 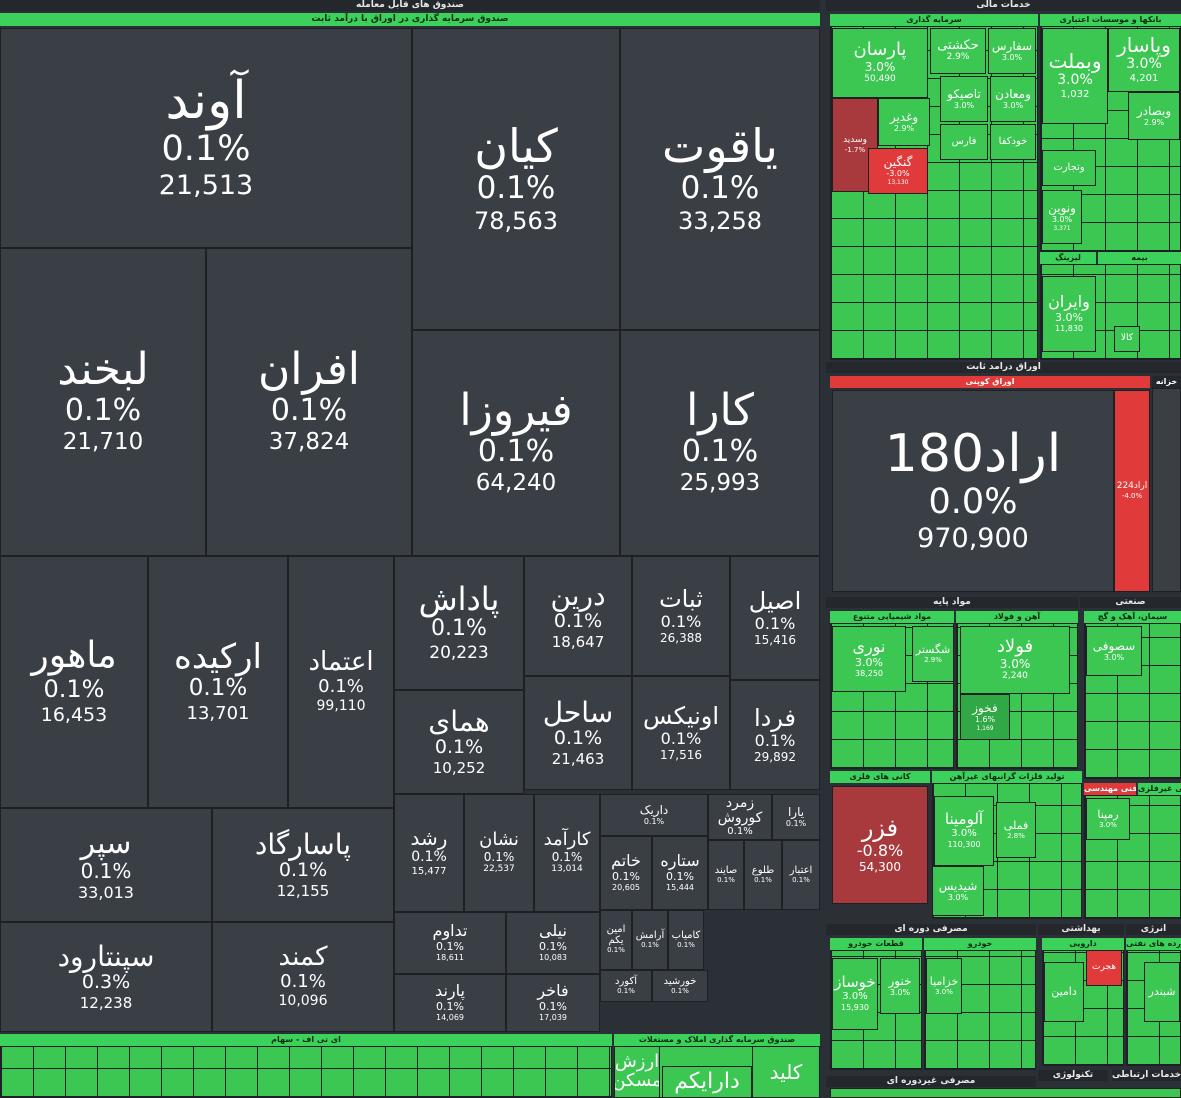 I want to click on heatmap-tile: فاخر 0.1% 17,039, so click(x=553, y=1003).